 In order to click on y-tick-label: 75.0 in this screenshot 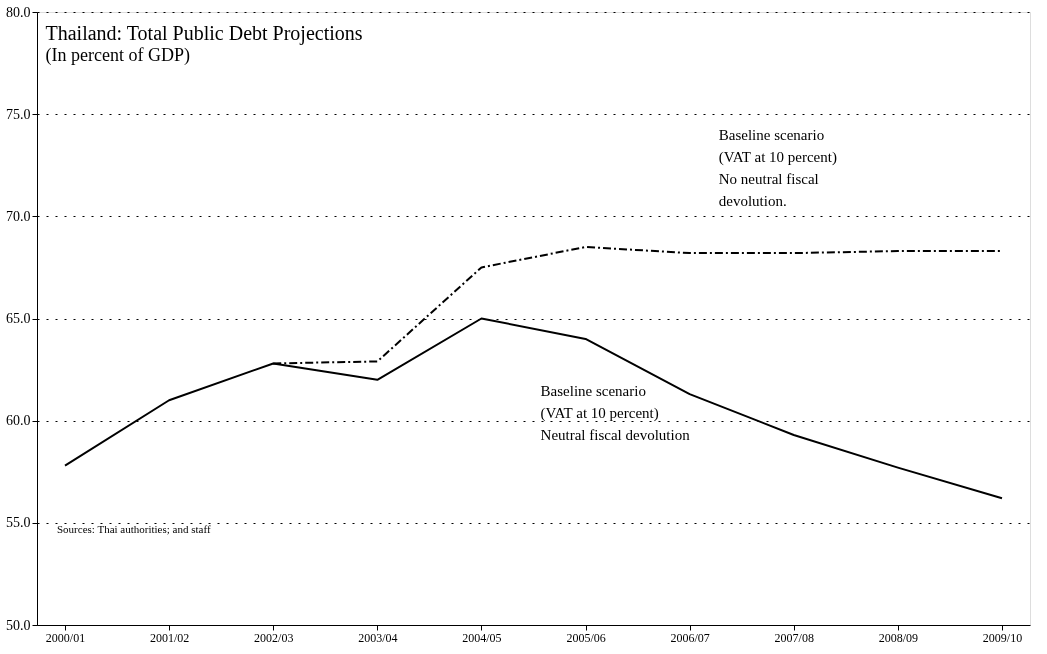, I will do `click(18, 114)`.